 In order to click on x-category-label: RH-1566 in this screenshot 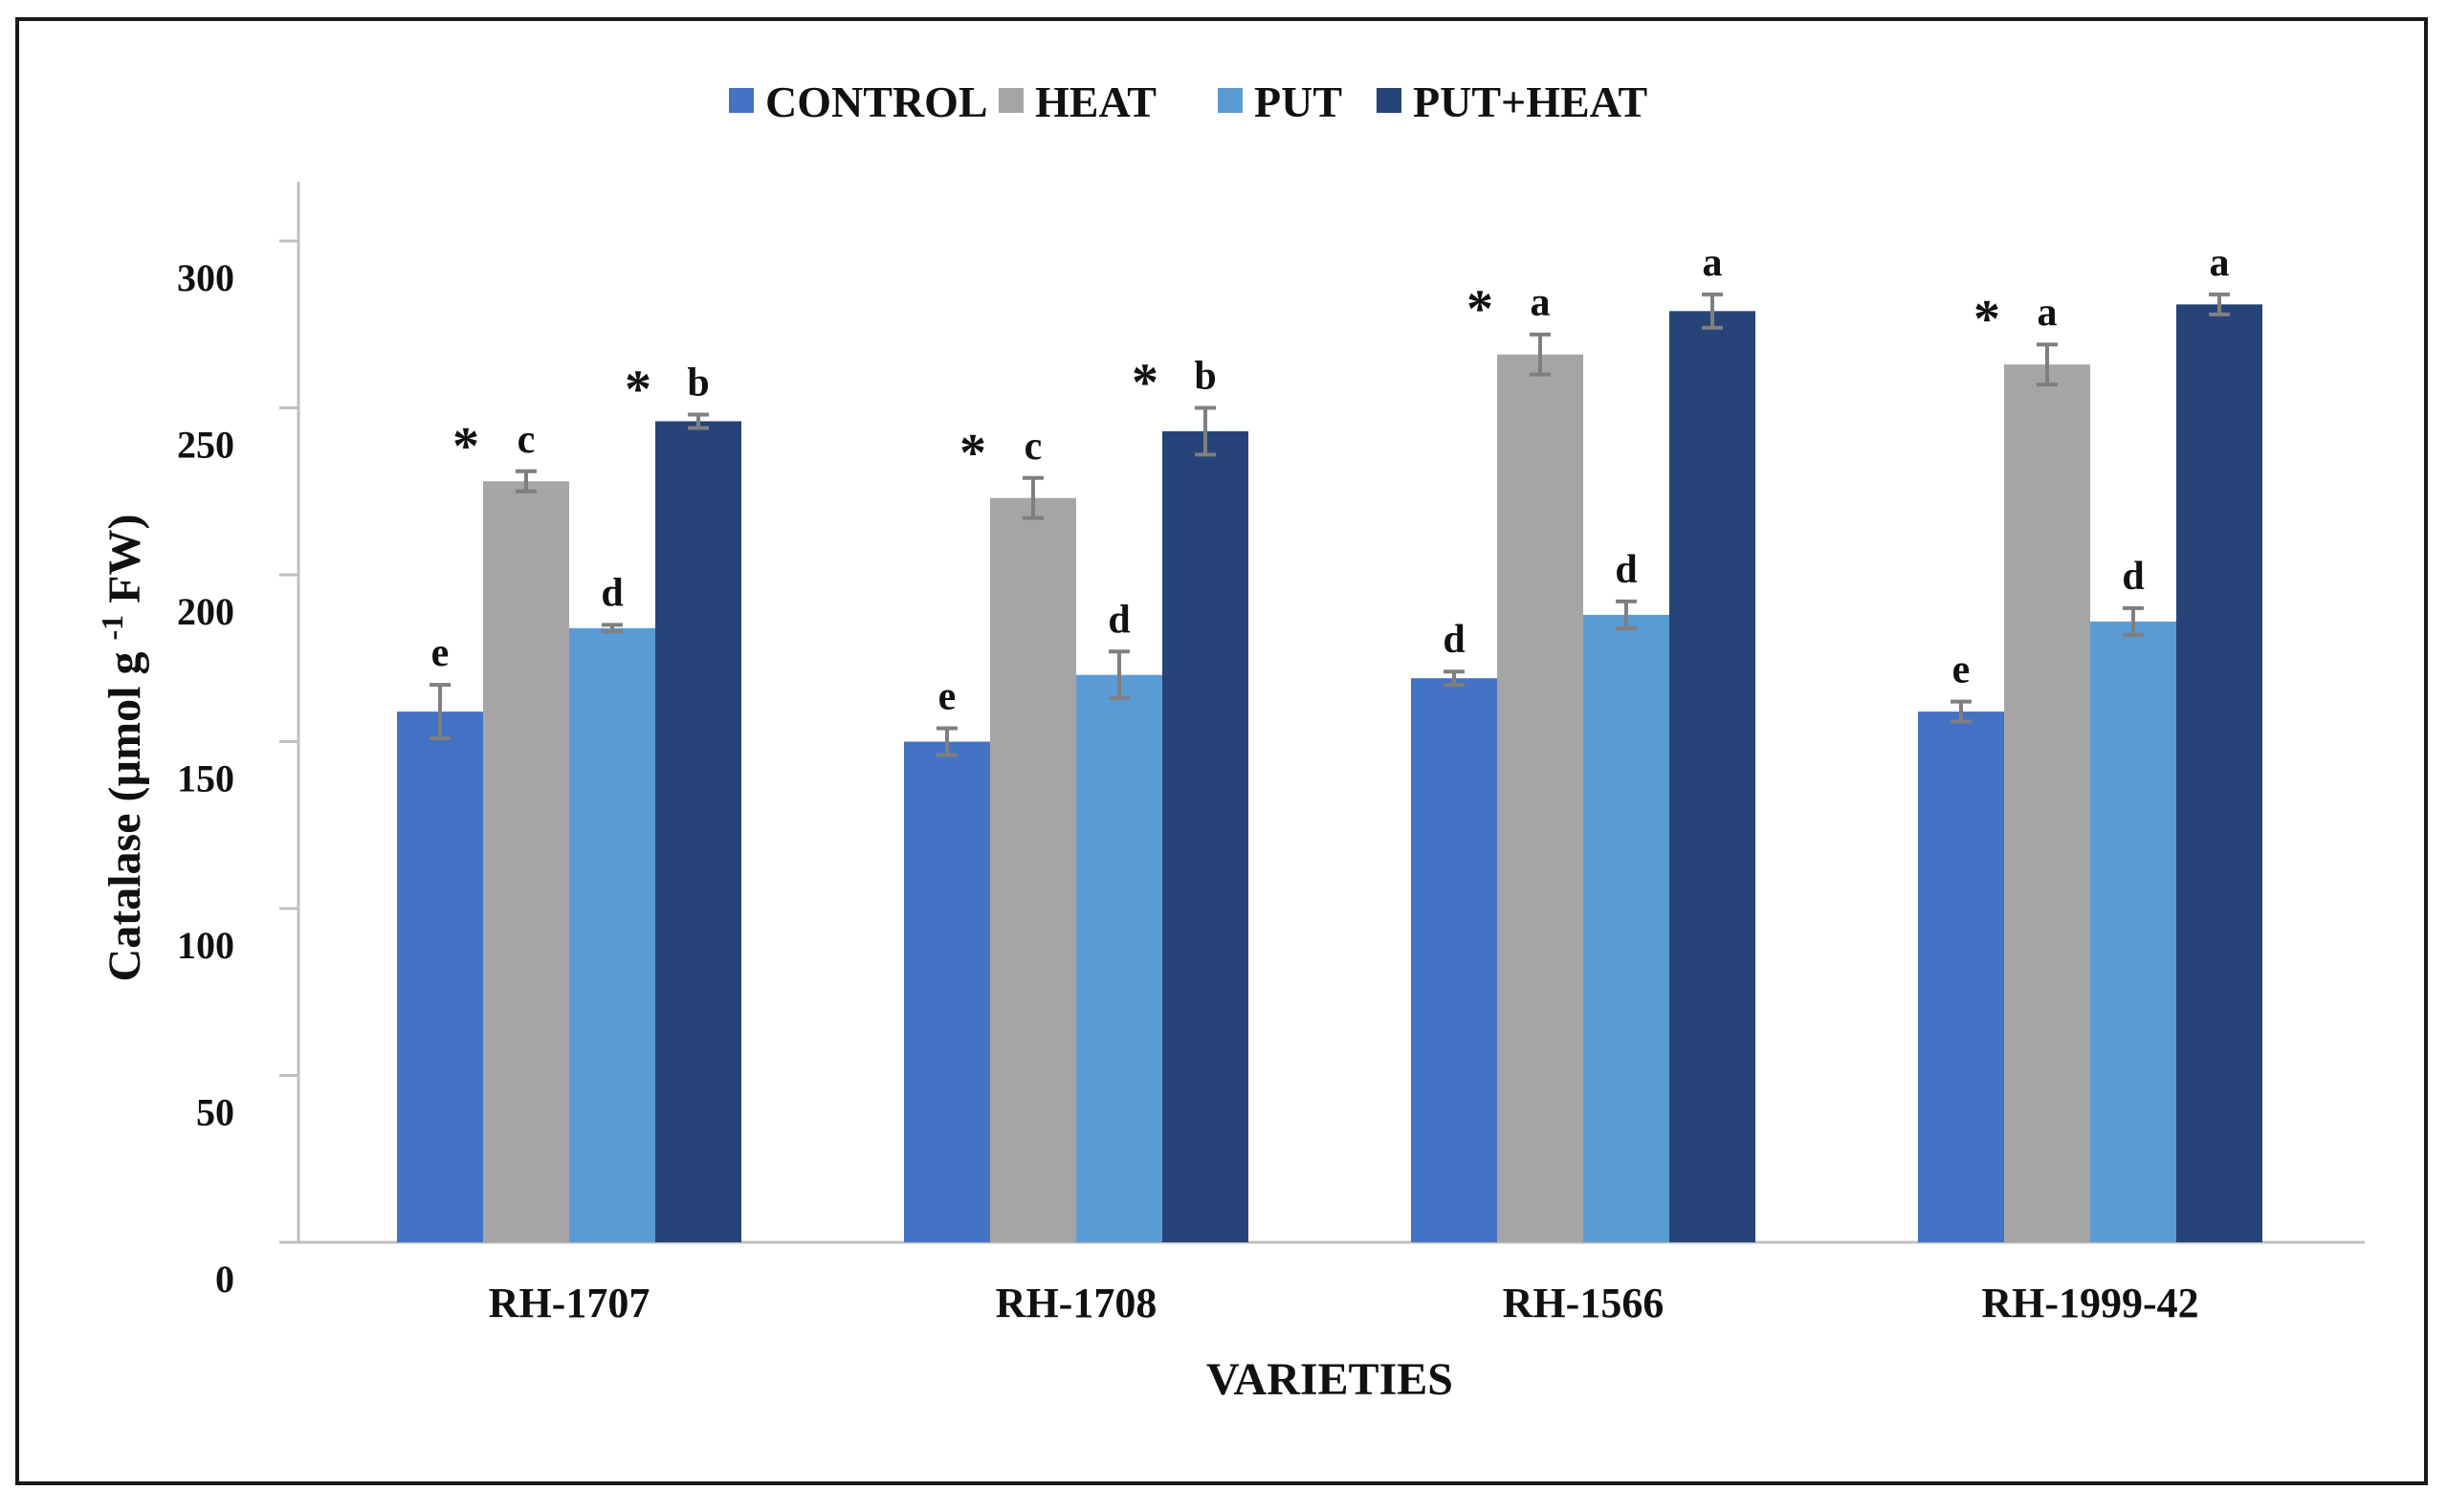, I will do `click(1583, 1303)`.